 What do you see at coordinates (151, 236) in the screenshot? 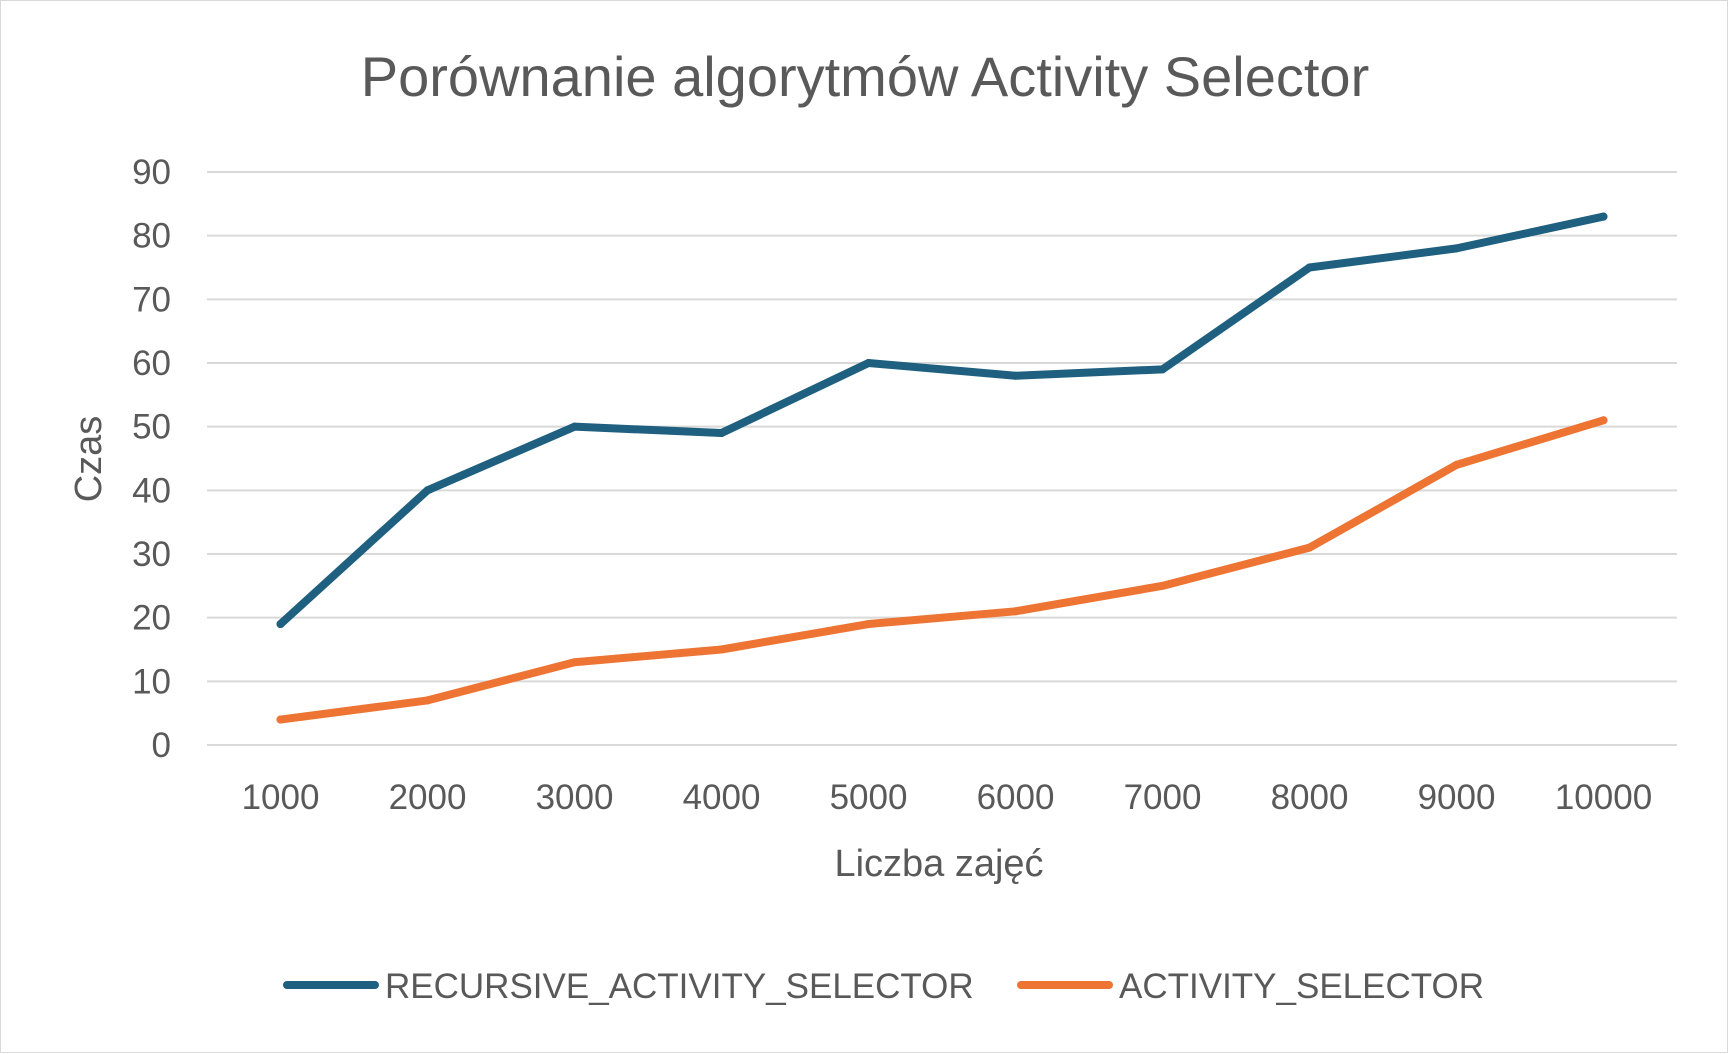
I see `y-tick-label: 80` at bounding box center [151, 236].